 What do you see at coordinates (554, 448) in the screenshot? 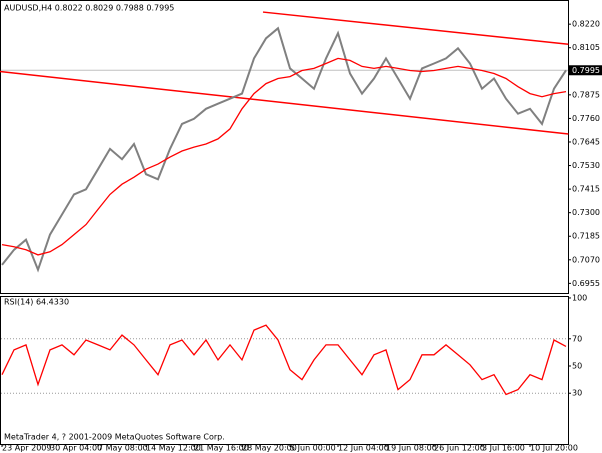
I see `x-tick-label: 10 Jul 20:00` at bounding box center [554, 448].